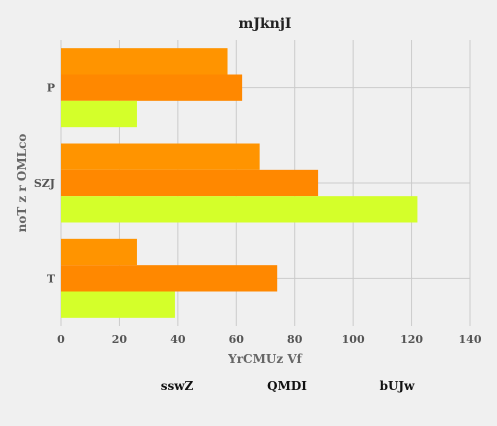 The width and height of the screenshot is (497, 426). Describe the element at coordinates (265, 24) in the screenshot. I see `chart-title: mJknjI` at that location.